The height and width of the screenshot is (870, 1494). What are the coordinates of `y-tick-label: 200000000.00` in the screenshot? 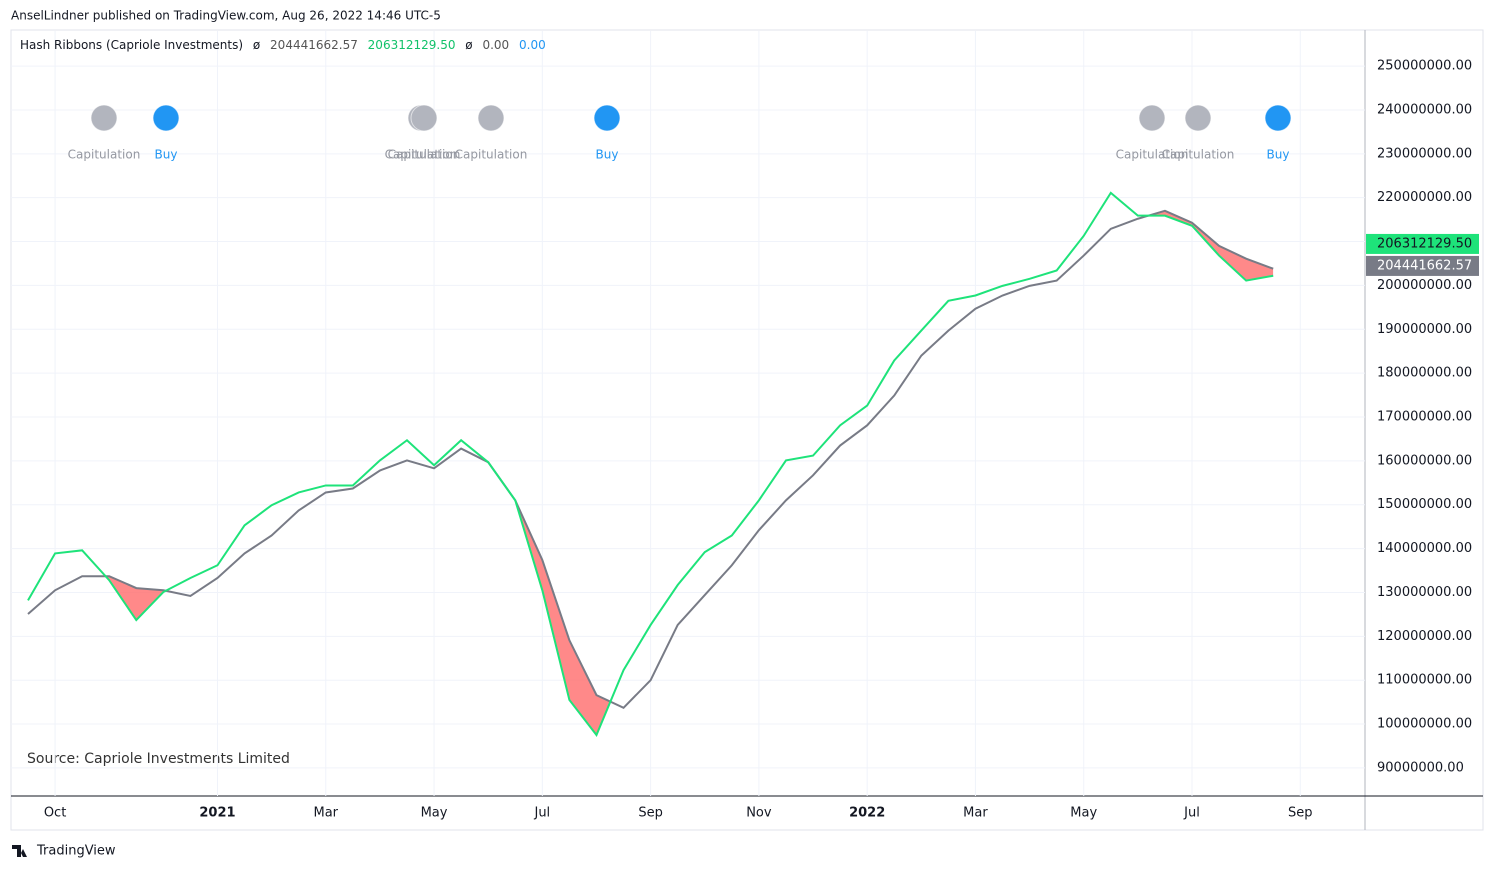 It's located at (1424, 285).